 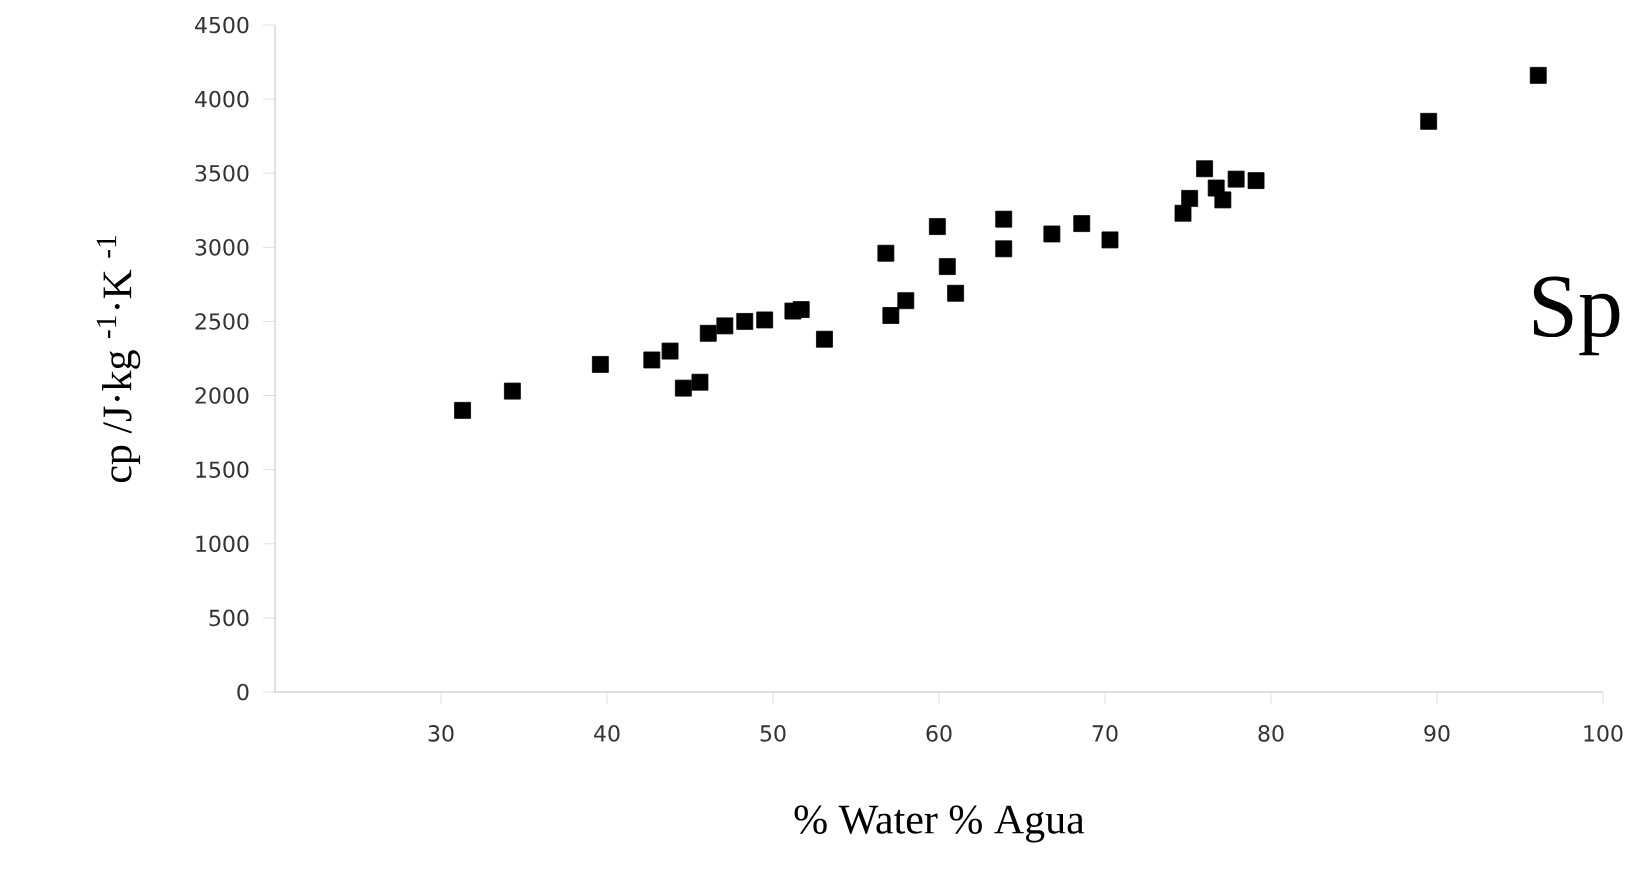 I want to click on y-tick-label: 1000, so click(x=222, y=544).